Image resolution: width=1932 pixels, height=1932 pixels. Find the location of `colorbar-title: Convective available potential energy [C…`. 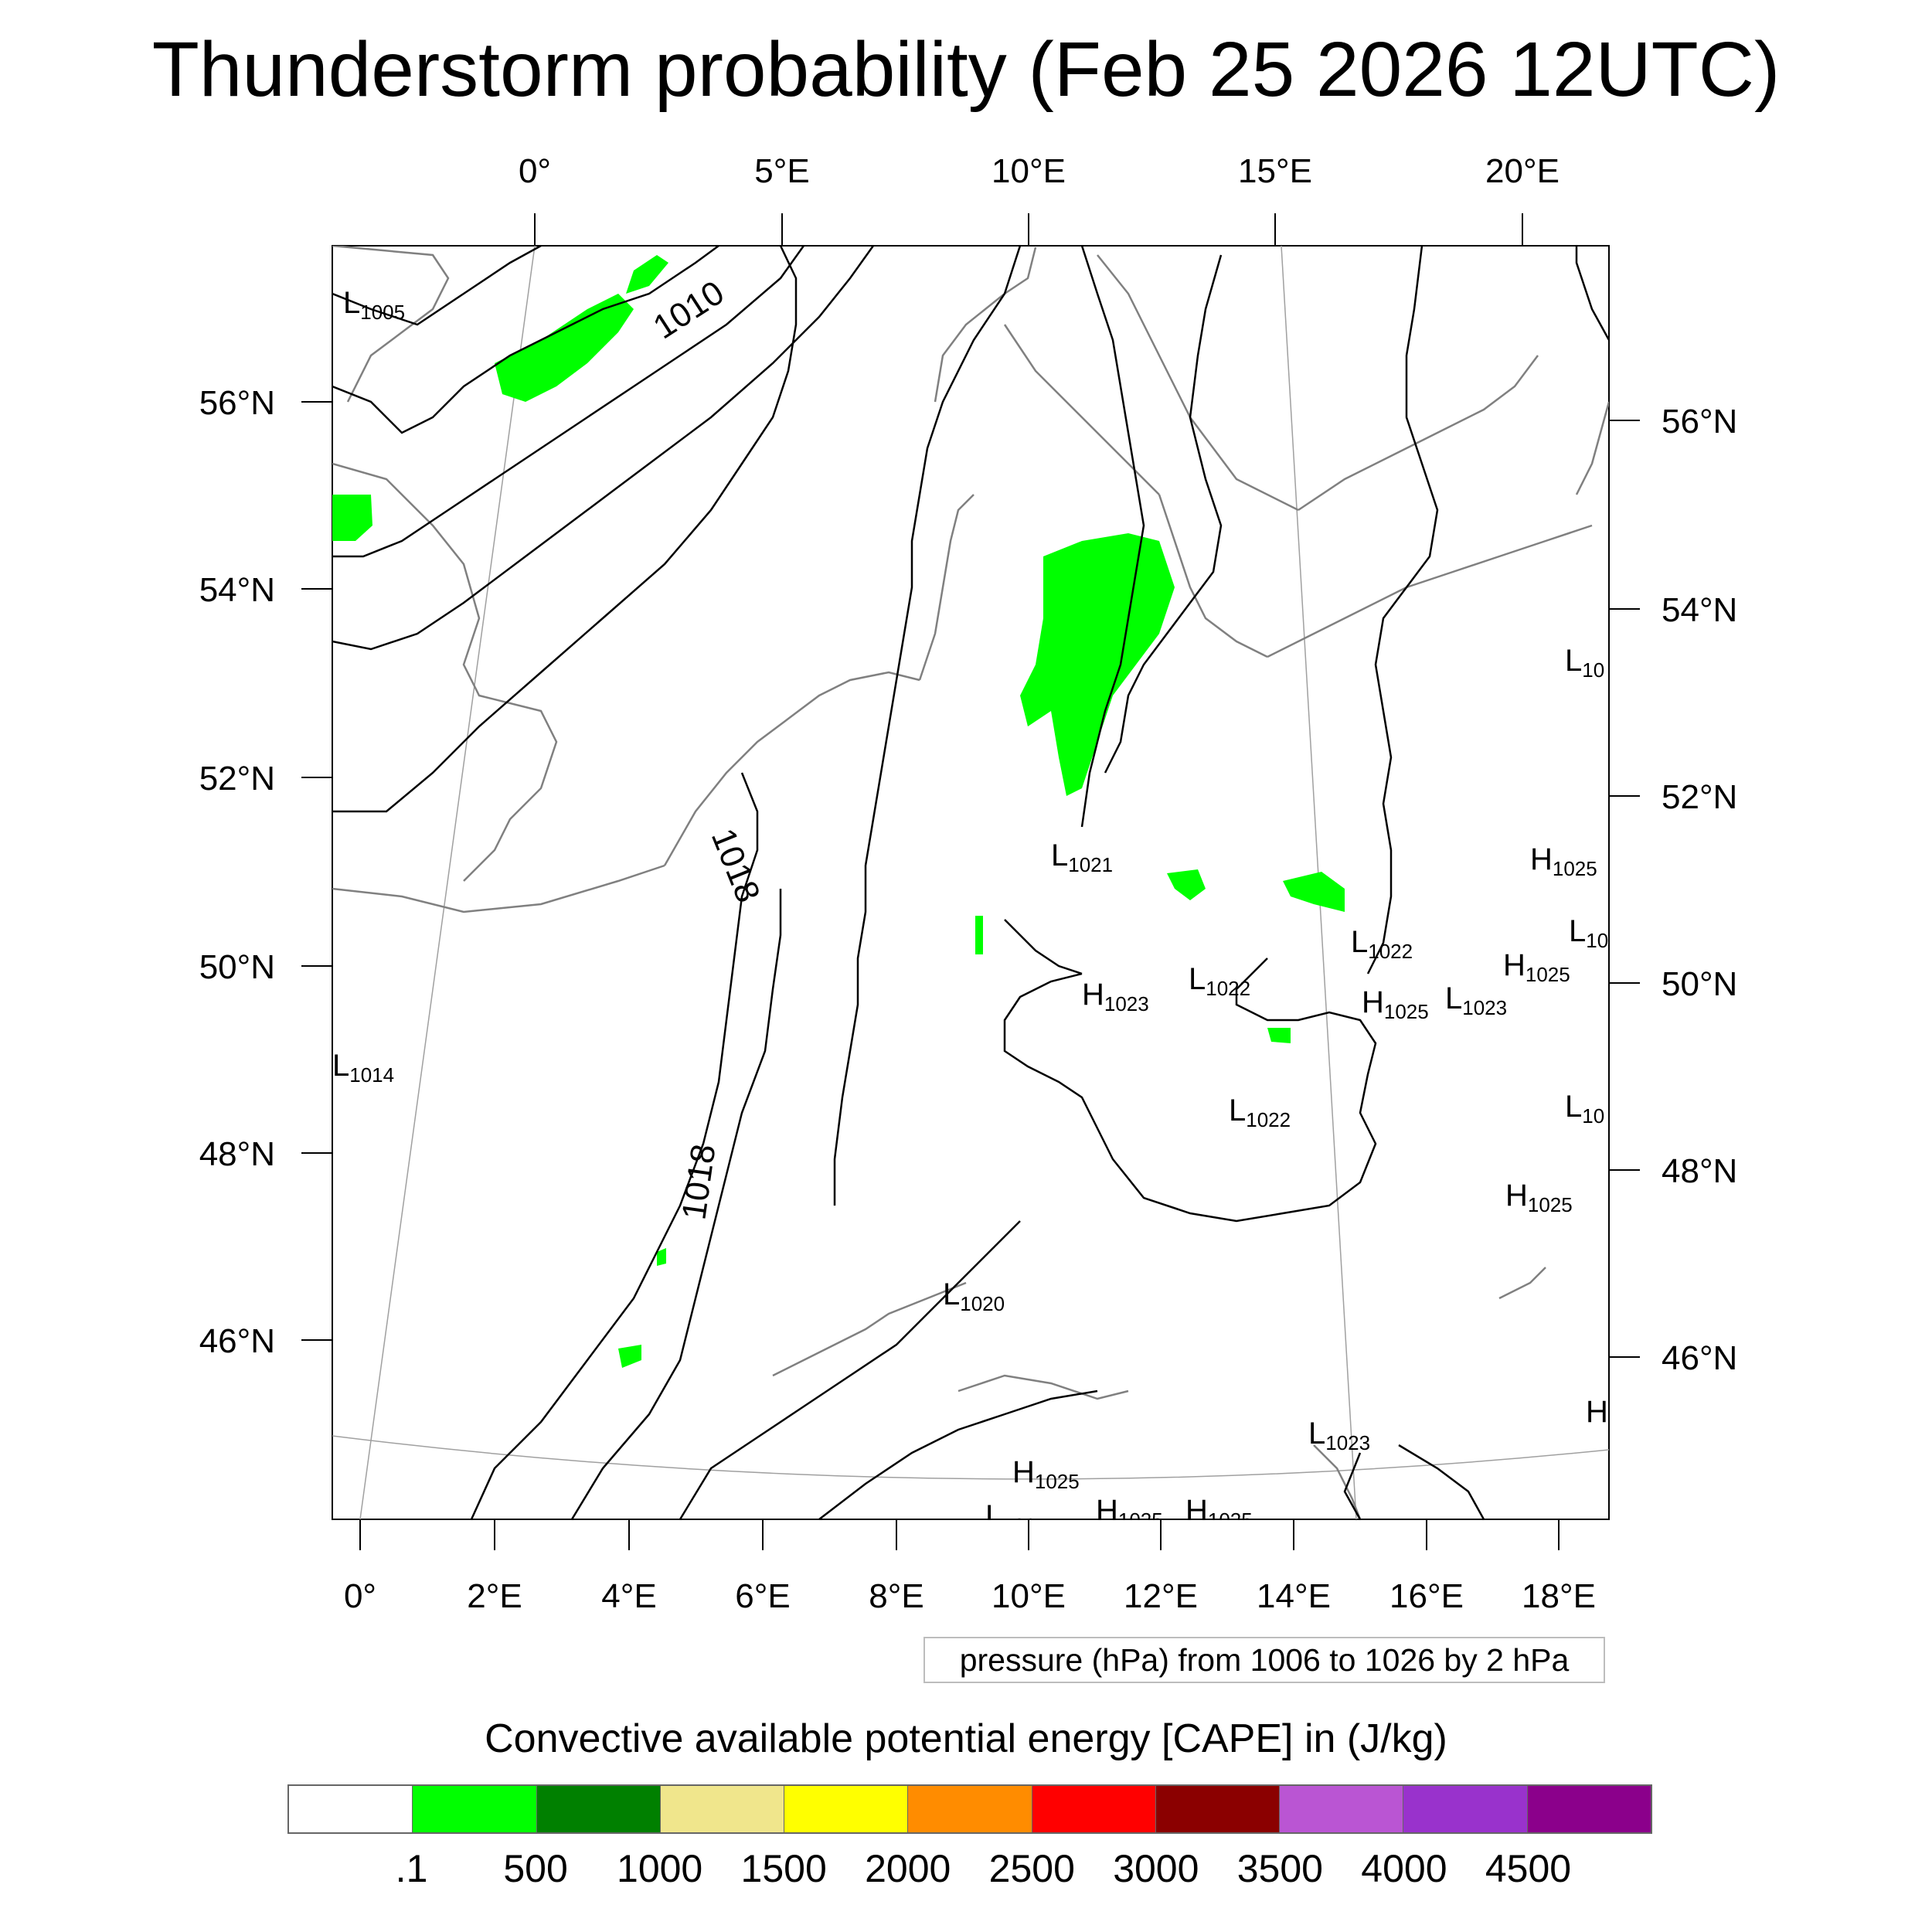

colorbar-title: Convective available potential energy [C… is located at coordinates (966, 1739).